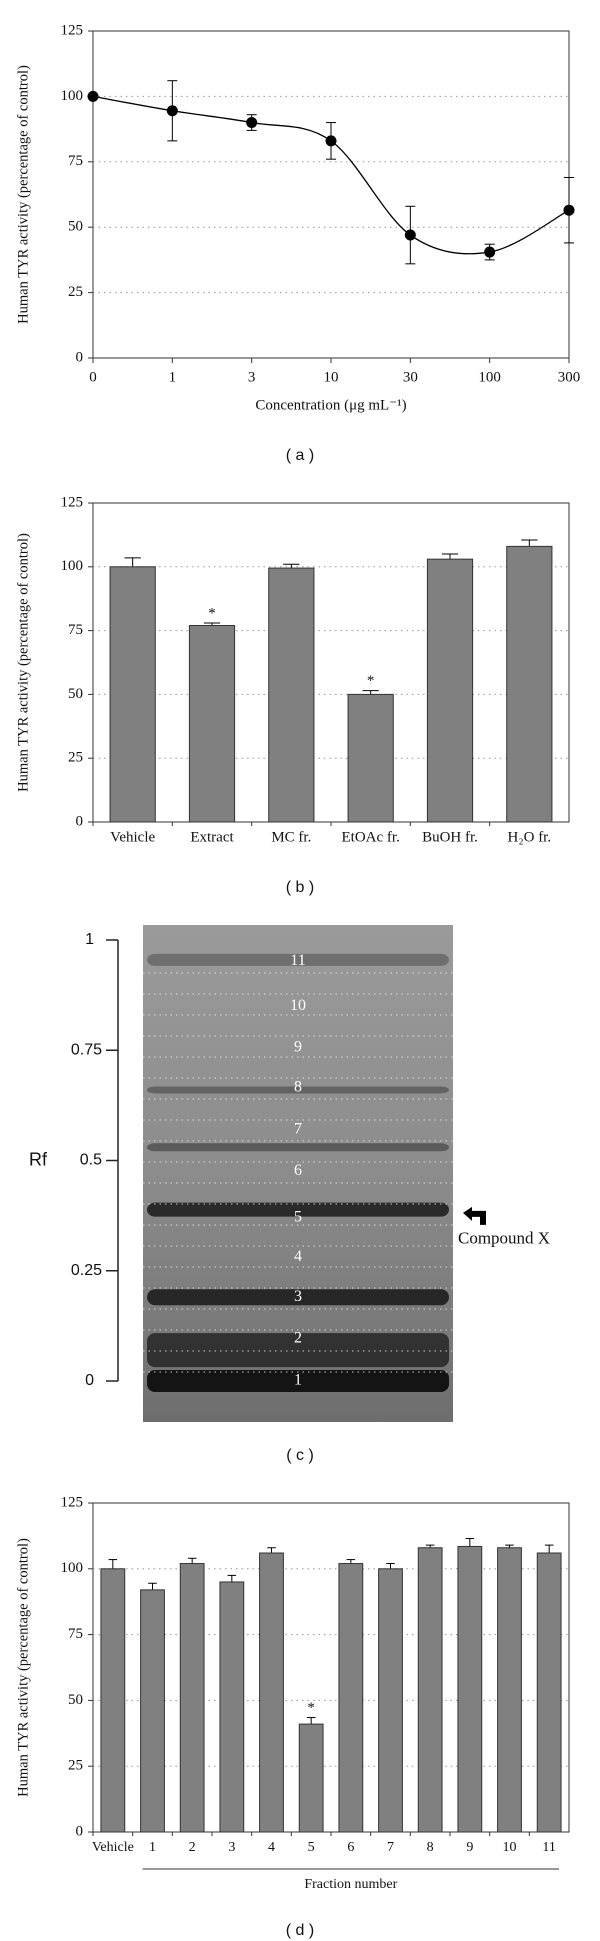  Describe the element at coordinates (371, 837) in the screenshot. I see `x-tick-label: EtOAc fr.` at that location.